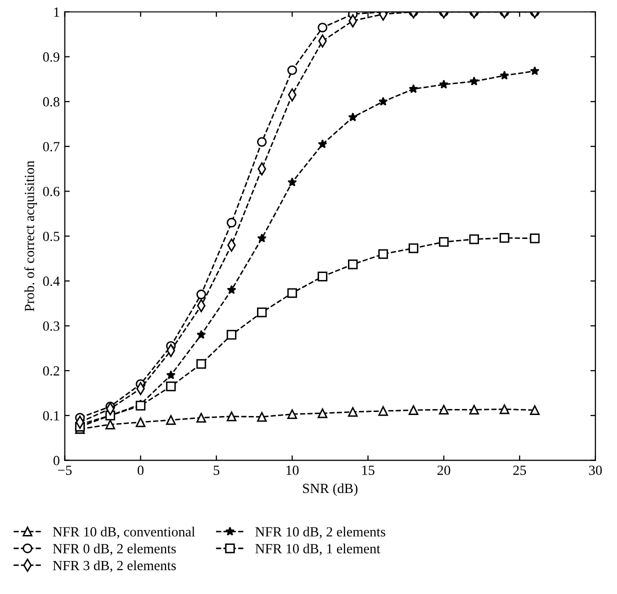 The width and height of the screenshot is (617, 594). Describe the element at coordinates (443, 470) in the screenshot. I see `x-tick-label: 20` at that location.